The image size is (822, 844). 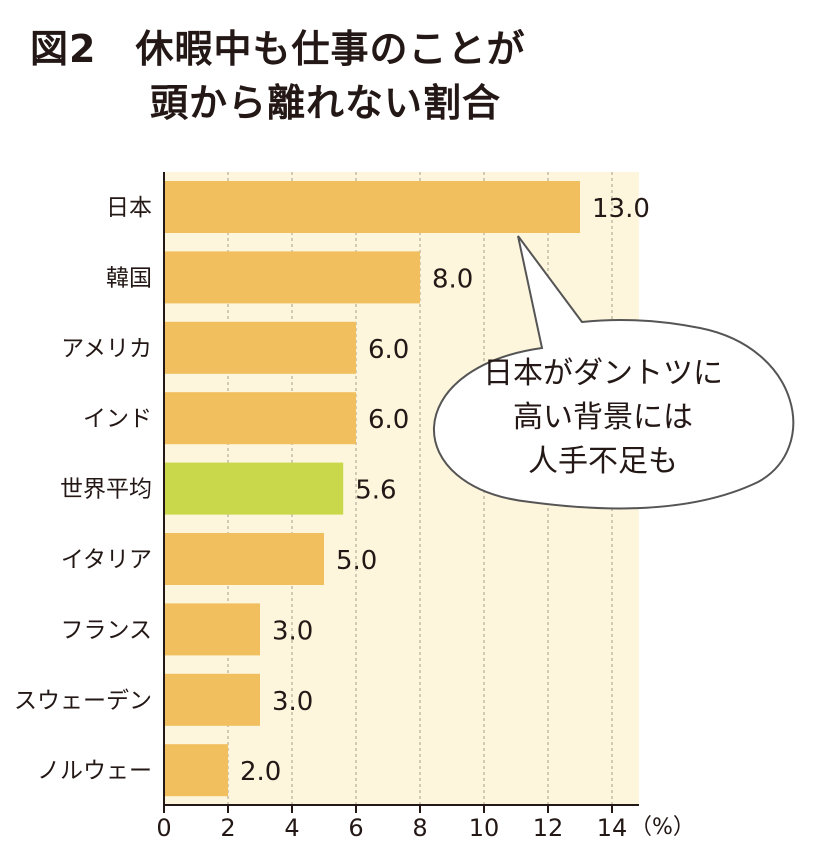 I want to click on callout-text: 日本がダントツに 高い背景には 人手不足も, so click(x=603, y=418).